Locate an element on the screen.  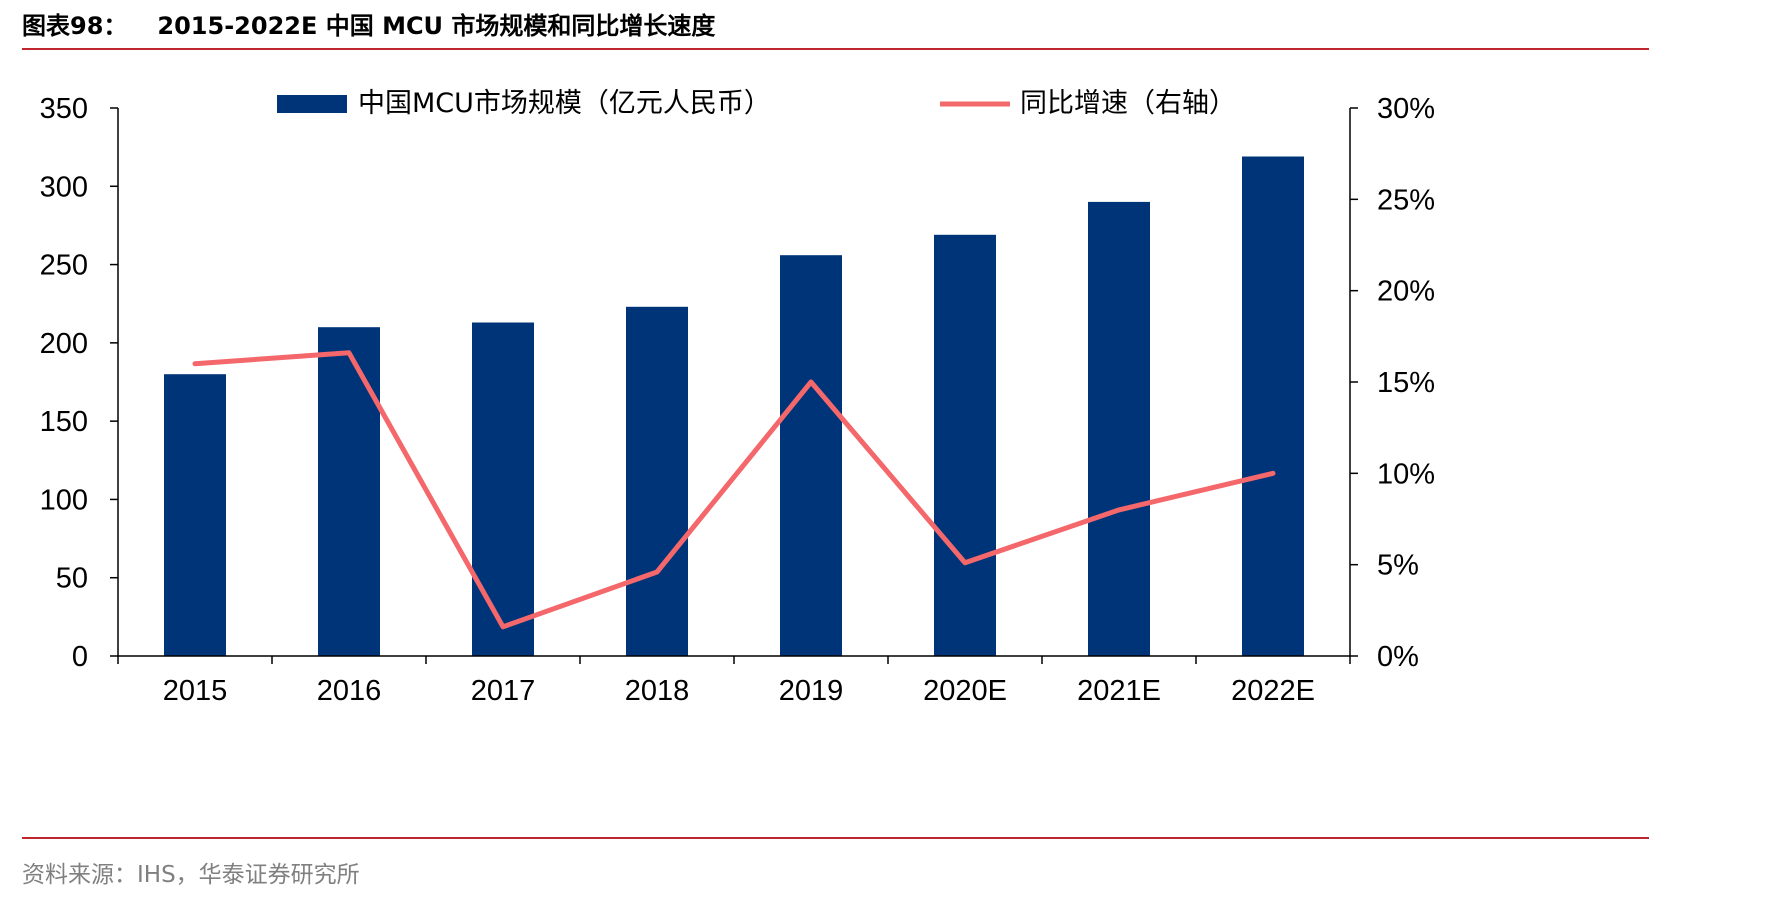
figure-title: 图表98： 2015-2022E 中国 MCU 市场规模和同比增长速度 is located at coordinates (368, 23).